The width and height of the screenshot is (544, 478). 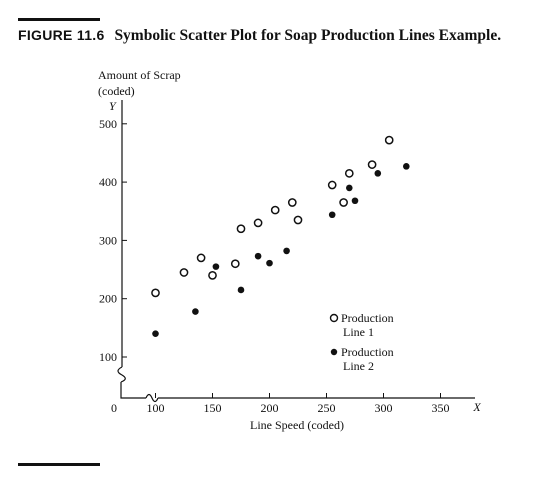 I want to click on y-tick-label: 200, so click(x=108, y=299).